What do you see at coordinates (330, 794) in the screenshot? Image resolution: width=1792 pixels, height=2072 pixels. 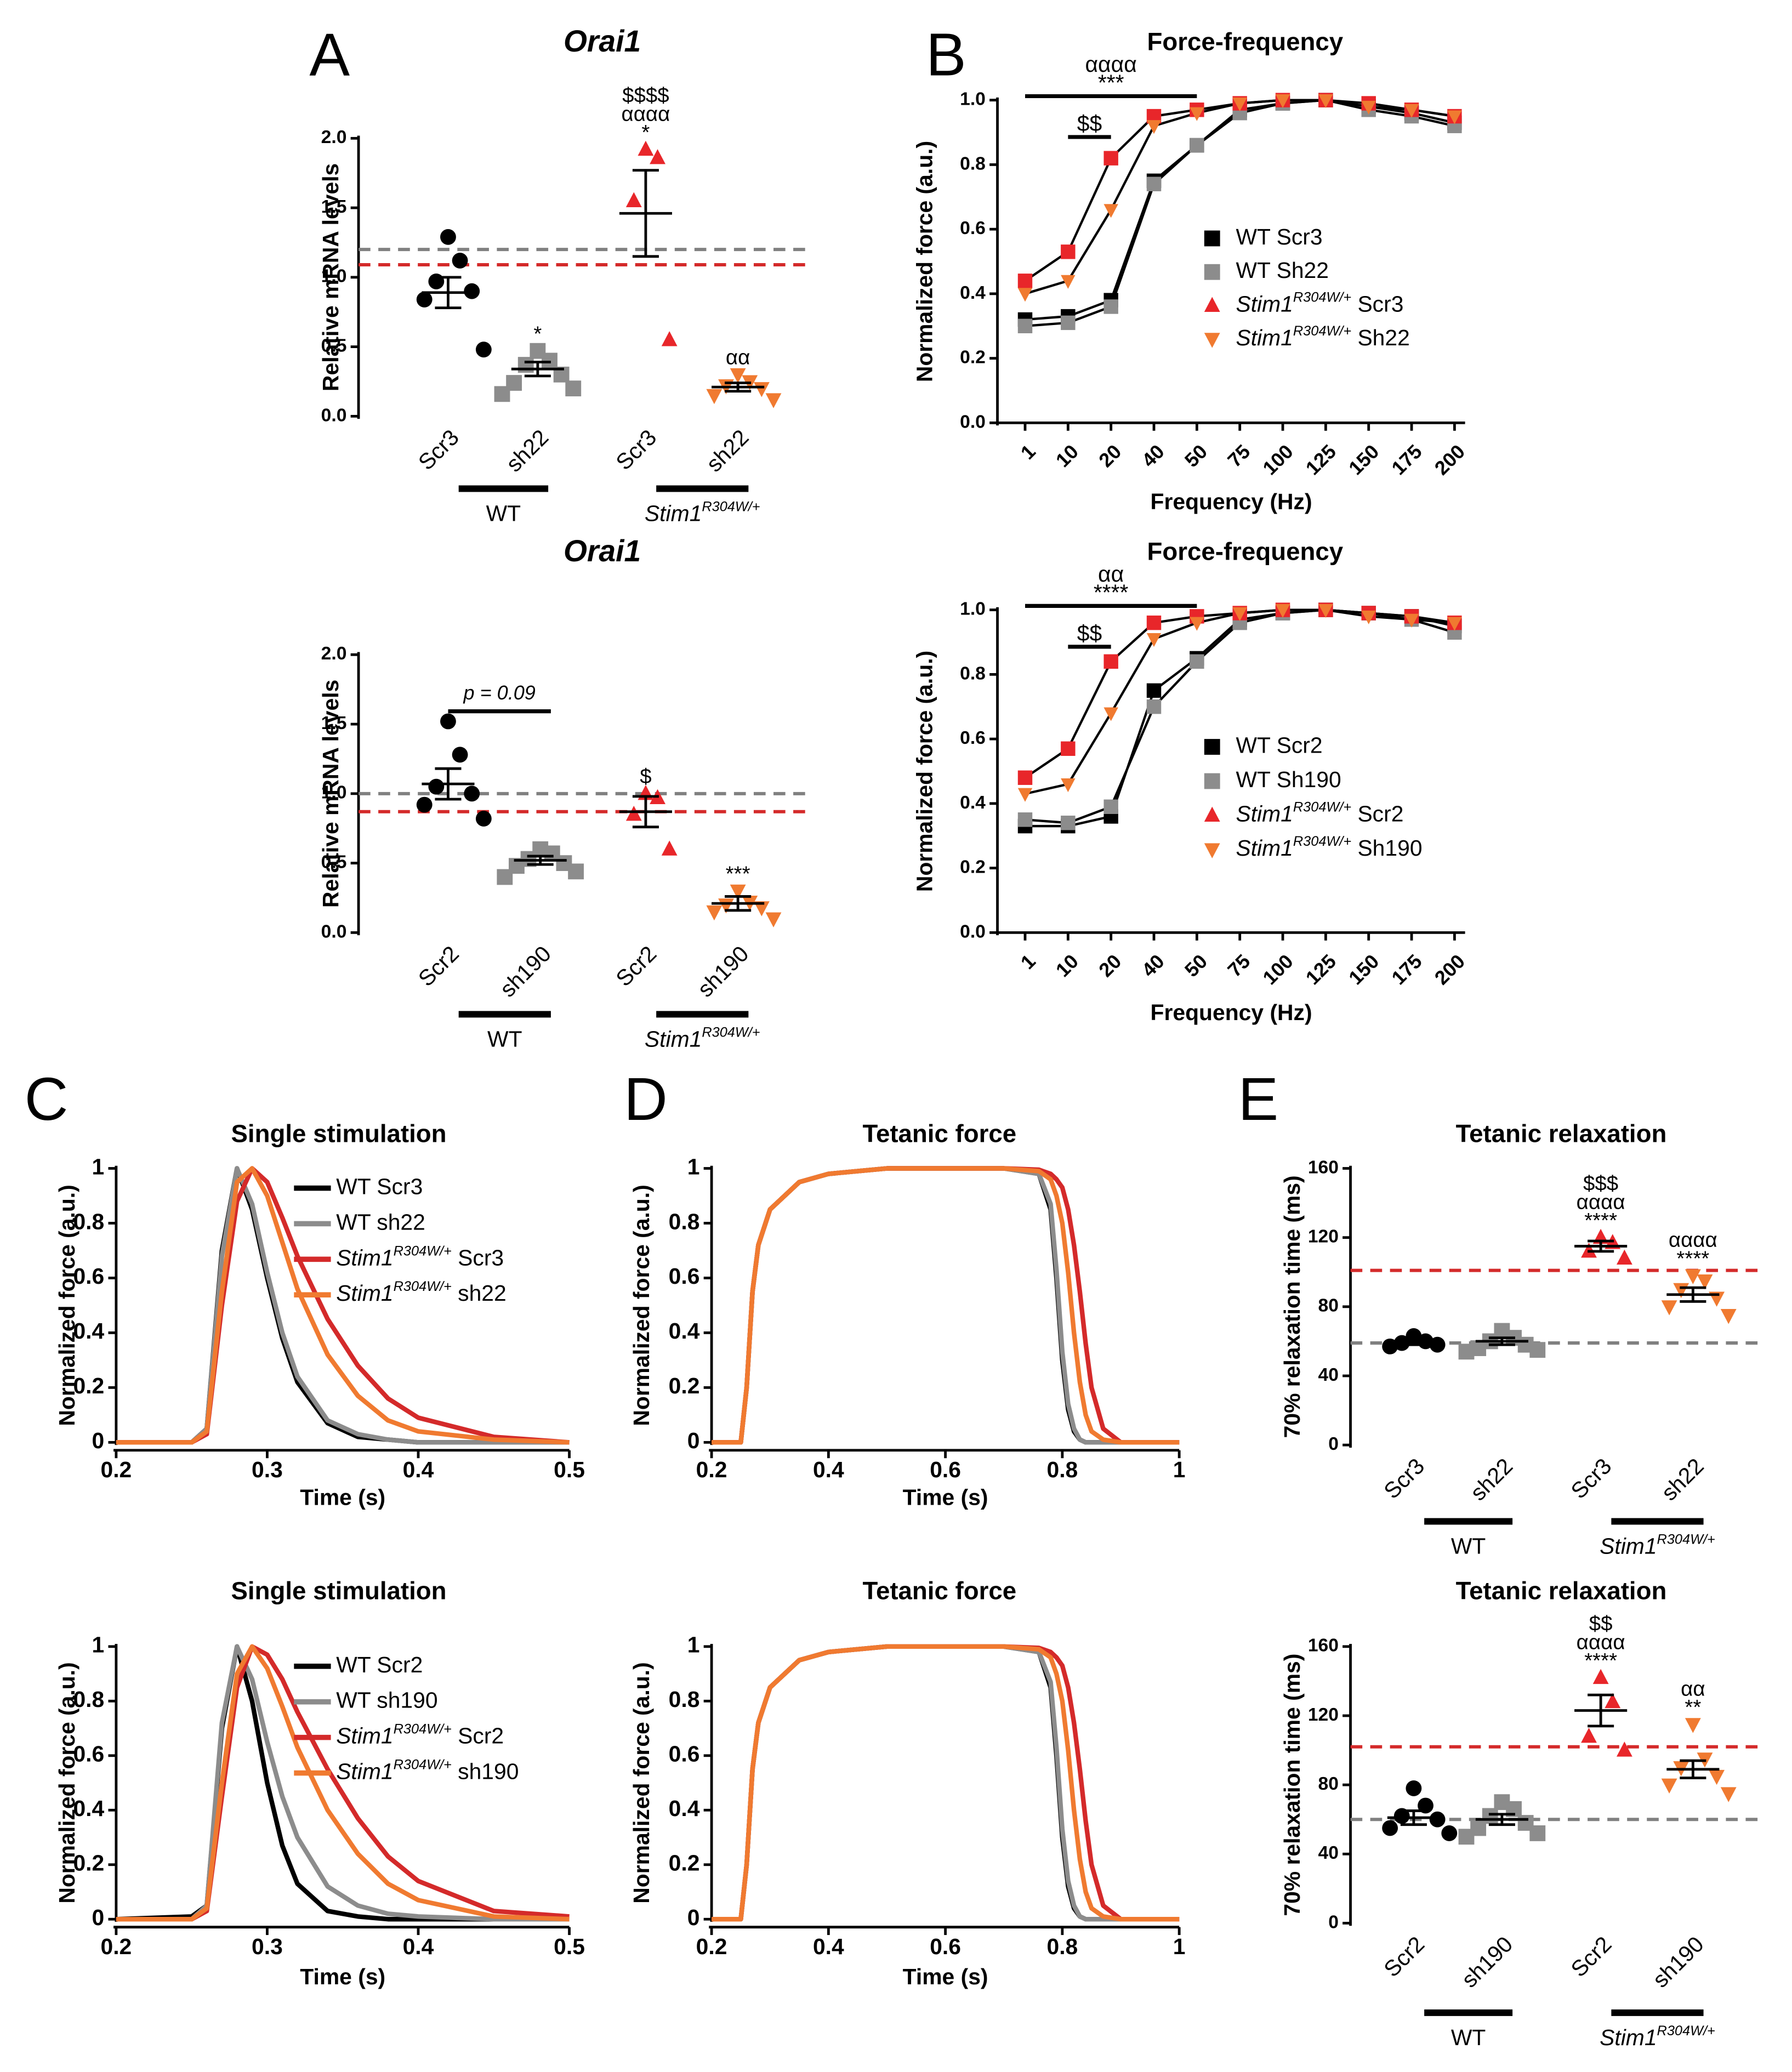 I see `y-axis-label: Relative mRNA levels` at bounding box center [330, 794].